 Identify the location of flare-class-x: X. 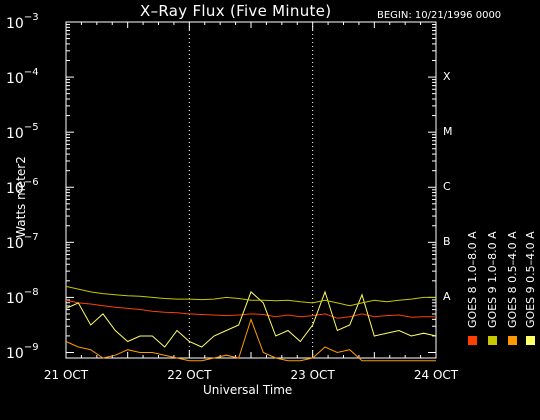
(447, 77).